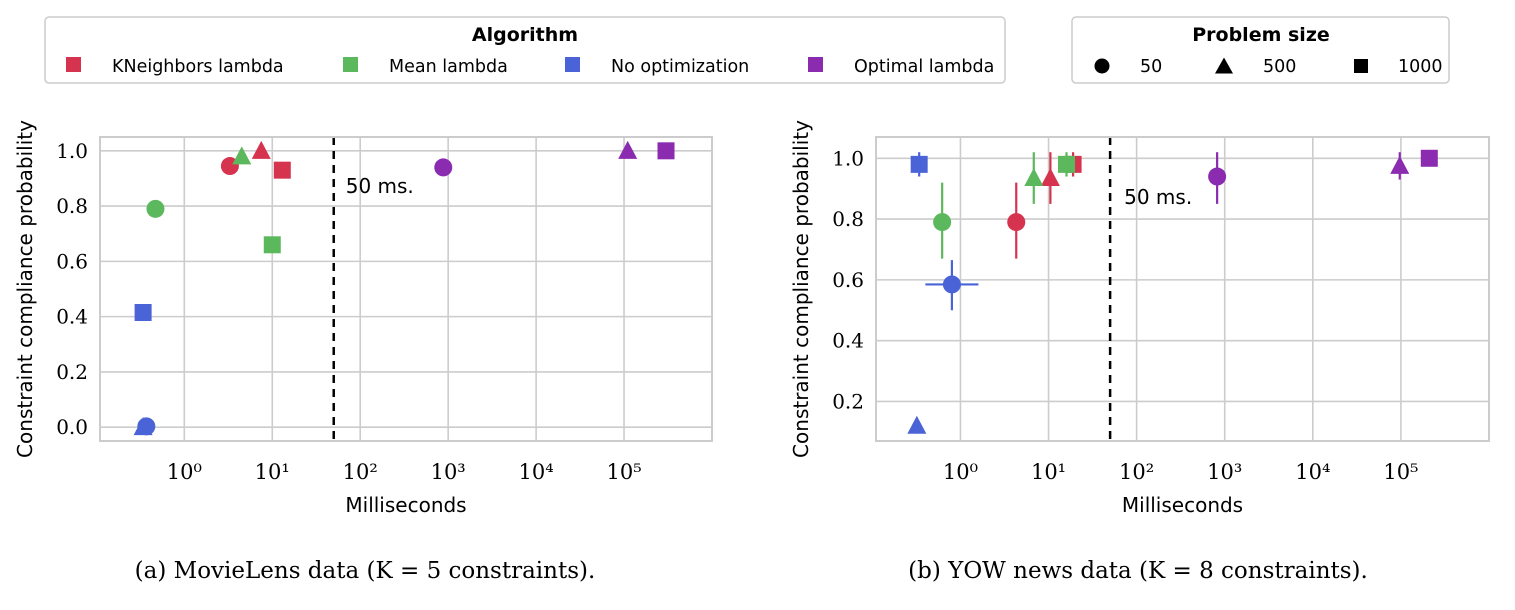 This screenshot has width=1515, height=610. What do you see at coordinates (815, 64) in the screenshot?
I see `legend-swatch-optimal` at bounding box center [815, 64].